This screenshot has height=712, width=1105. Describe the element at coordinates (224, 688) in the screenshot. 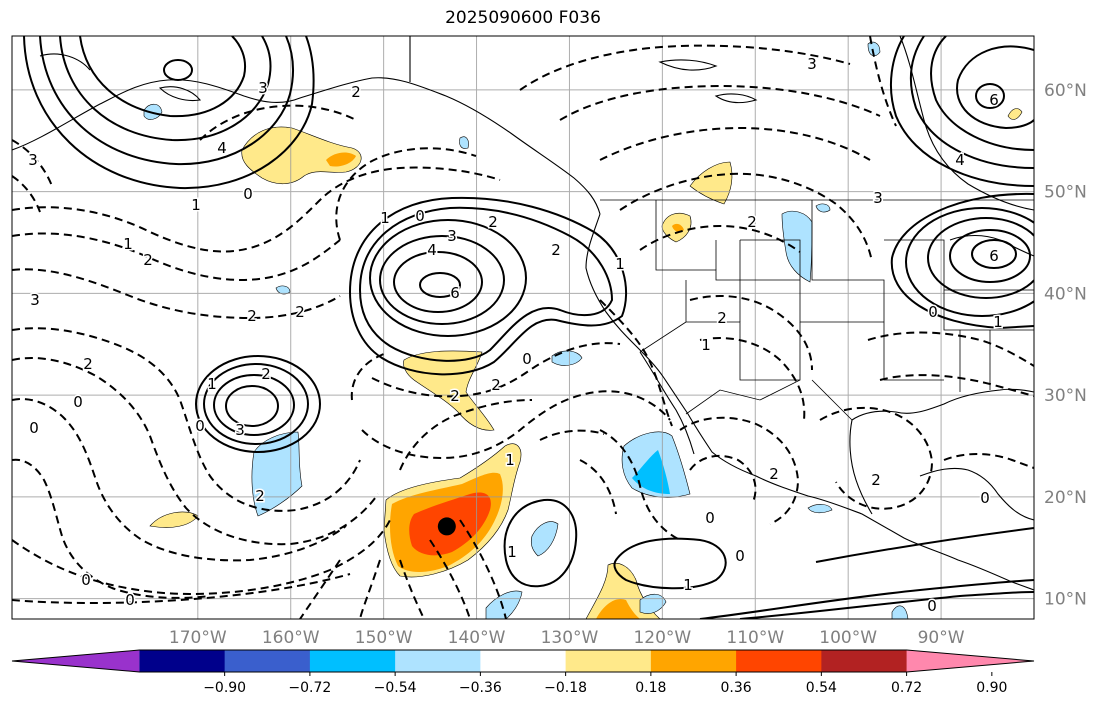

I see `colorbar-tick-label: −0.90` at that location.